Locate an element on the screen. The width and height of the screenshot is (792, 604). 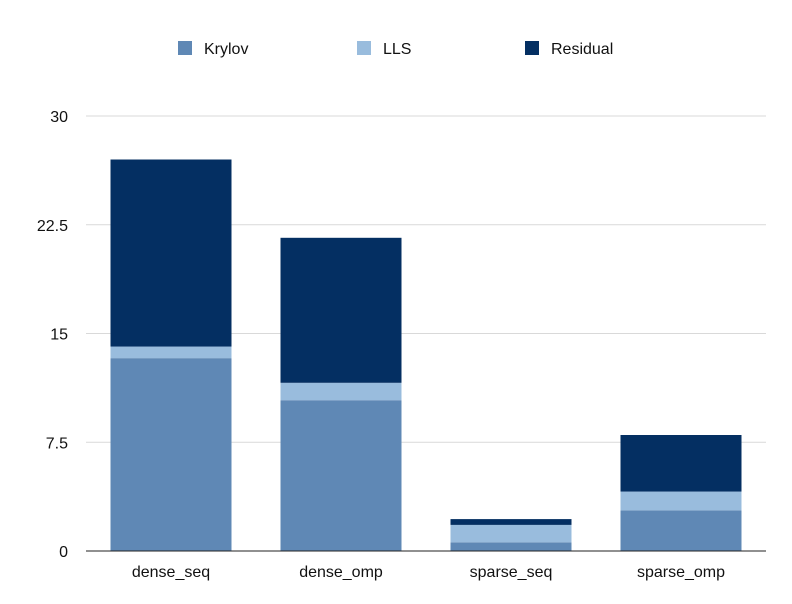
legend-label-residual: Residual is located at coordinates (582, 49).